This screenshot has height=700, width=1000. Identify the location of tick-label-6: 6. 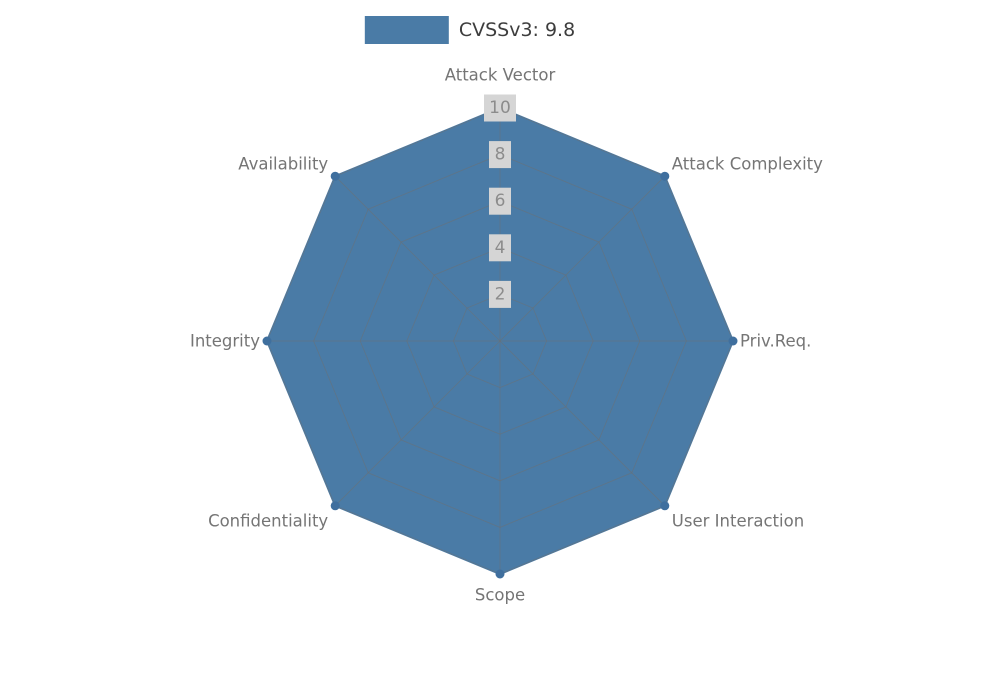
(500, 201).